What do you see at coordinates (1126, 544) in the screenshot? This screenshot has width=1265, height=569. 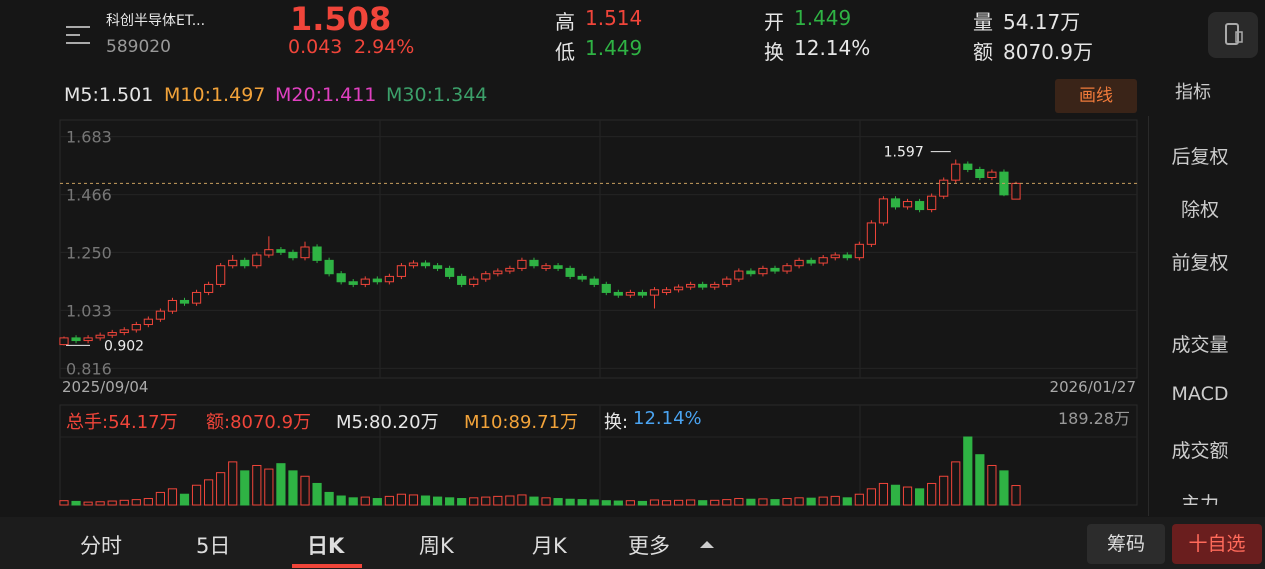 I see `chip-button: 筹码` at bounding box center [1126, 544].